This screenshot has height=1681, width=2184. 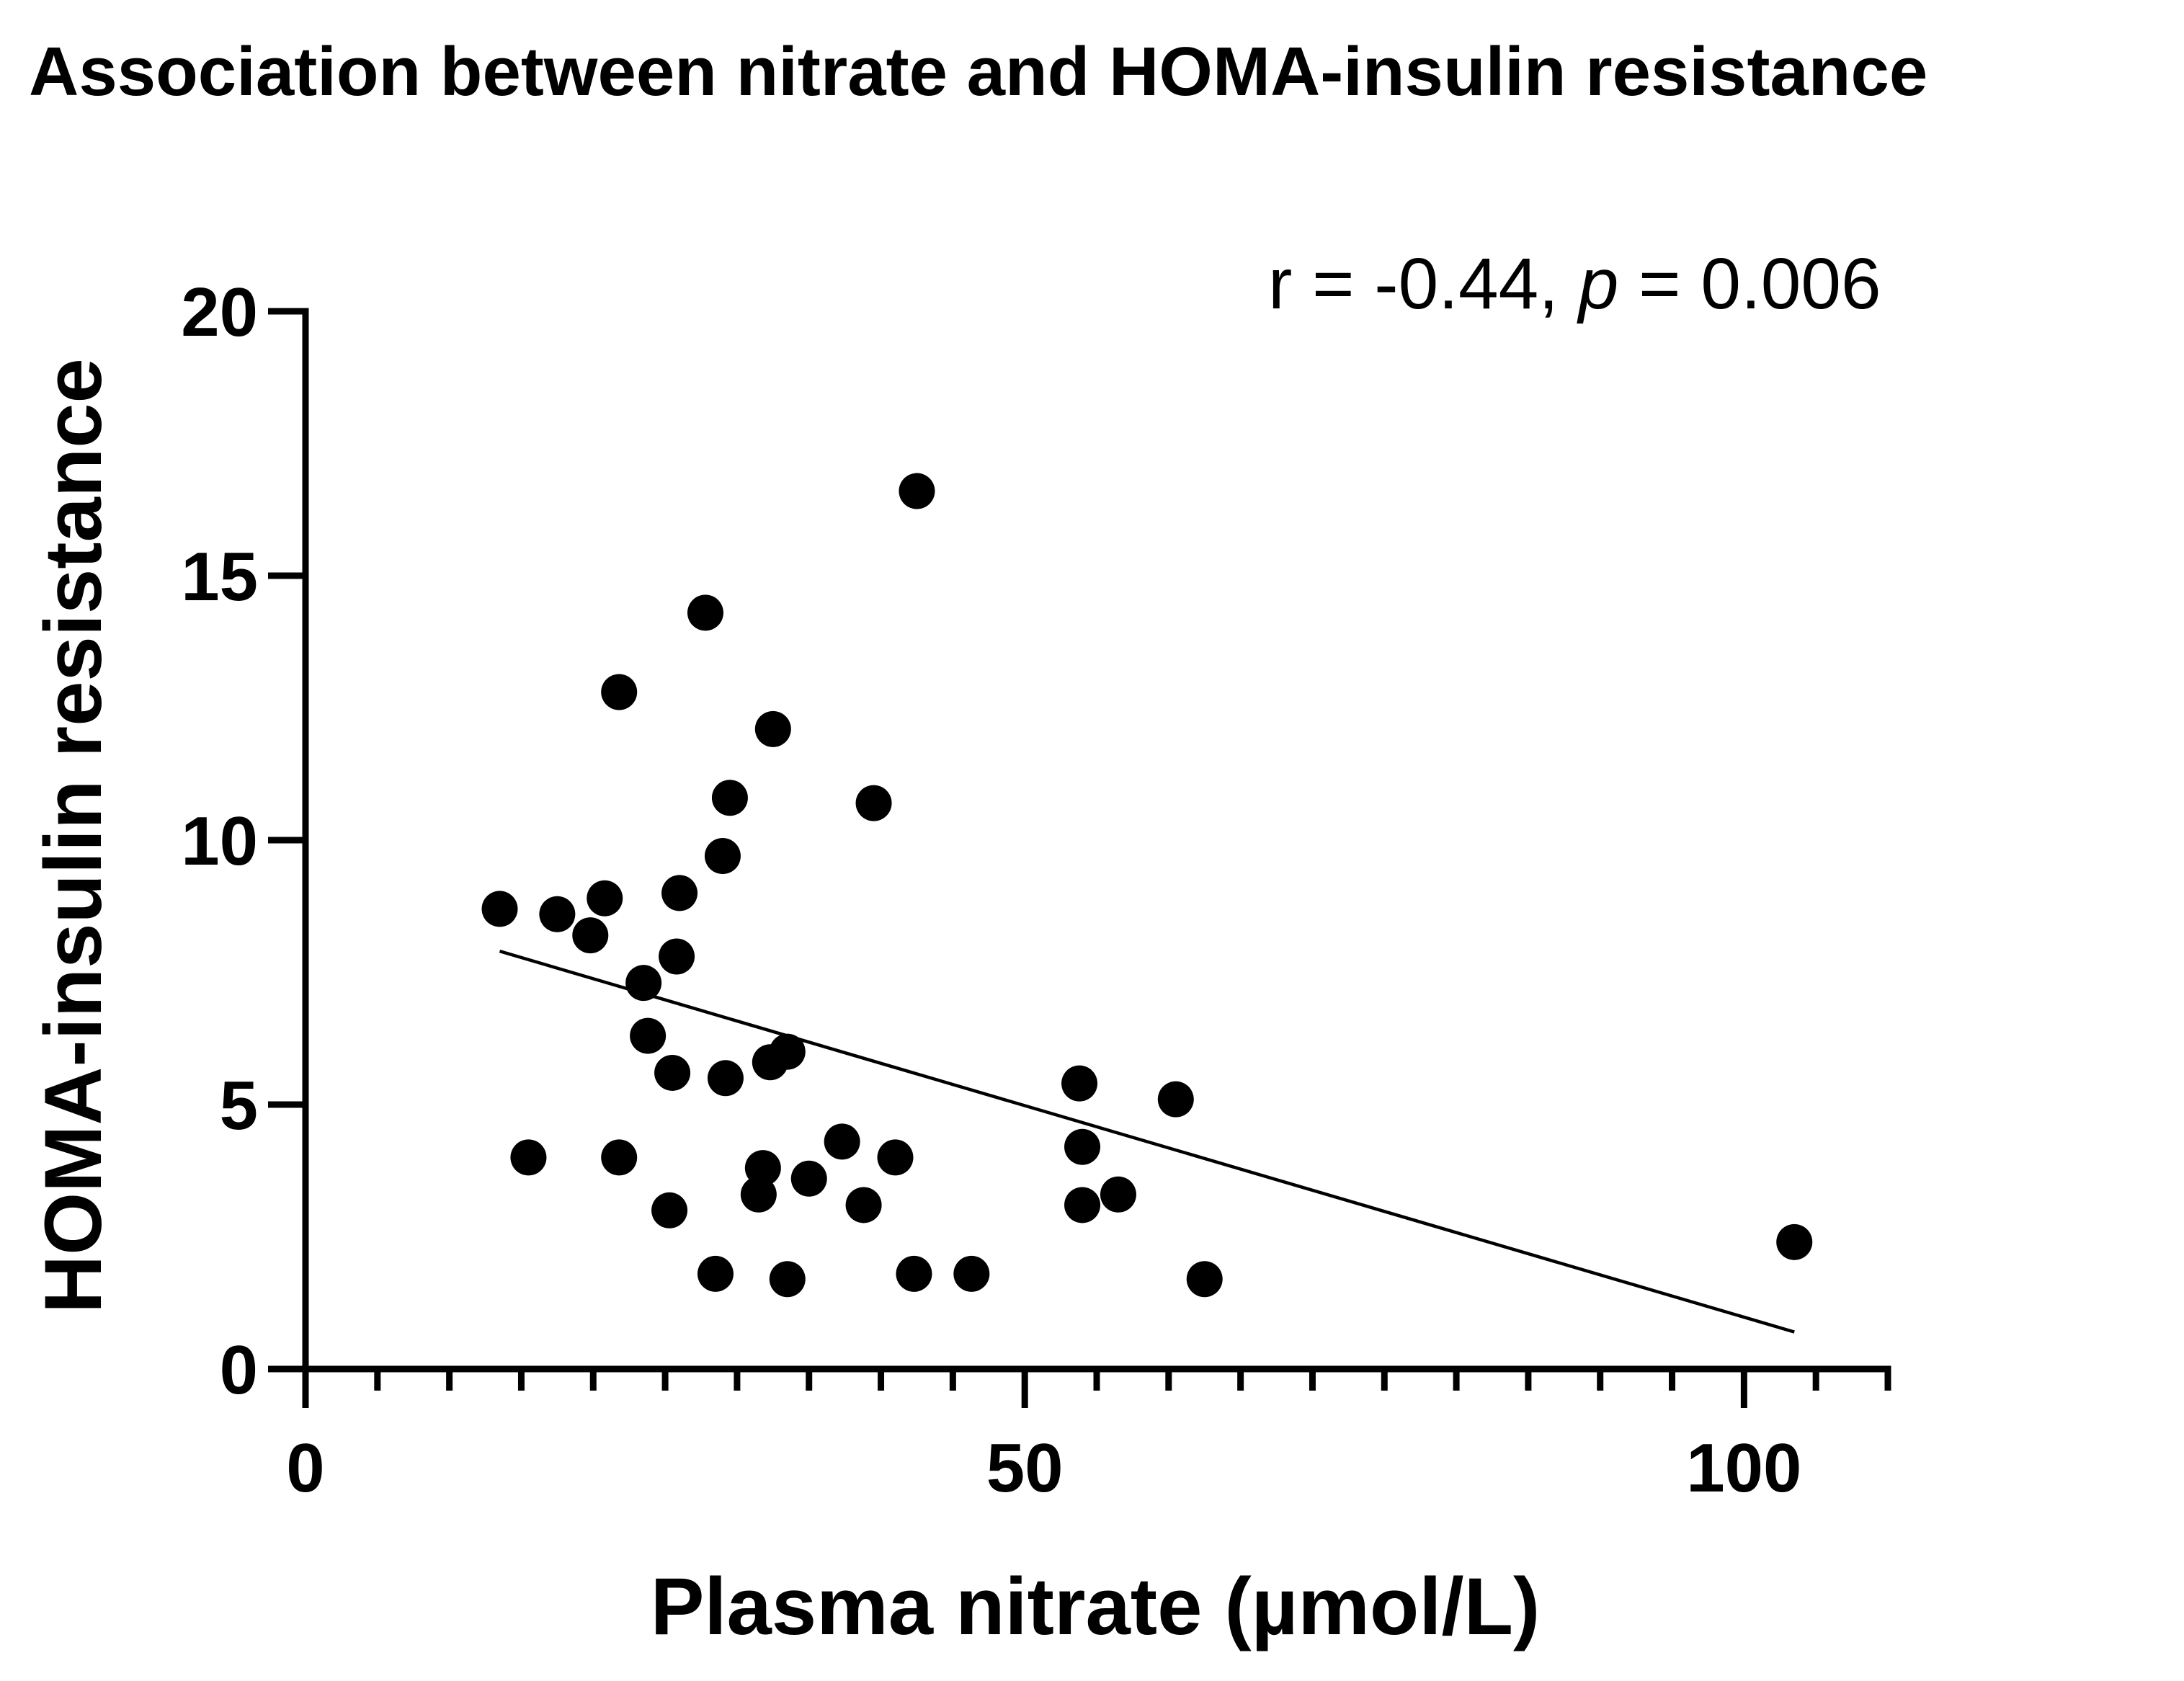 I want to click on y-tick-label: 15, so click(x=219, y=576).